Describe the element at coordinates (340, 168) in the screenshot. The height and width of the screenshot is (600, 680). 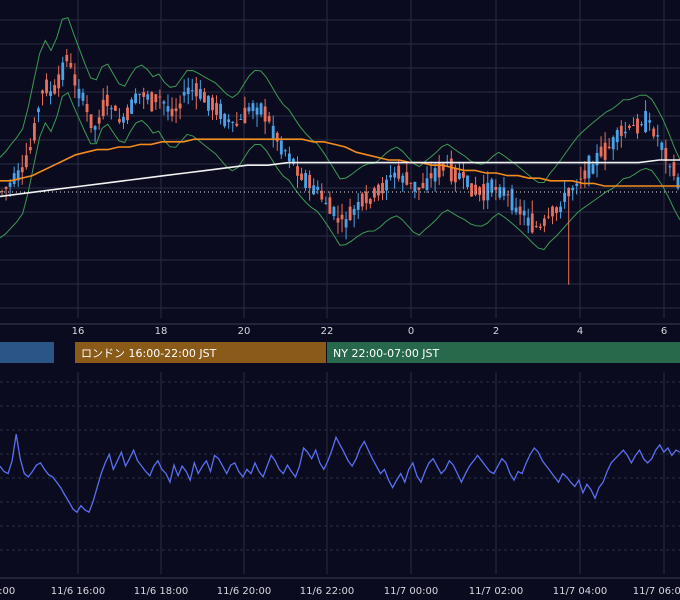
I see `moving-average-lines` at that location.